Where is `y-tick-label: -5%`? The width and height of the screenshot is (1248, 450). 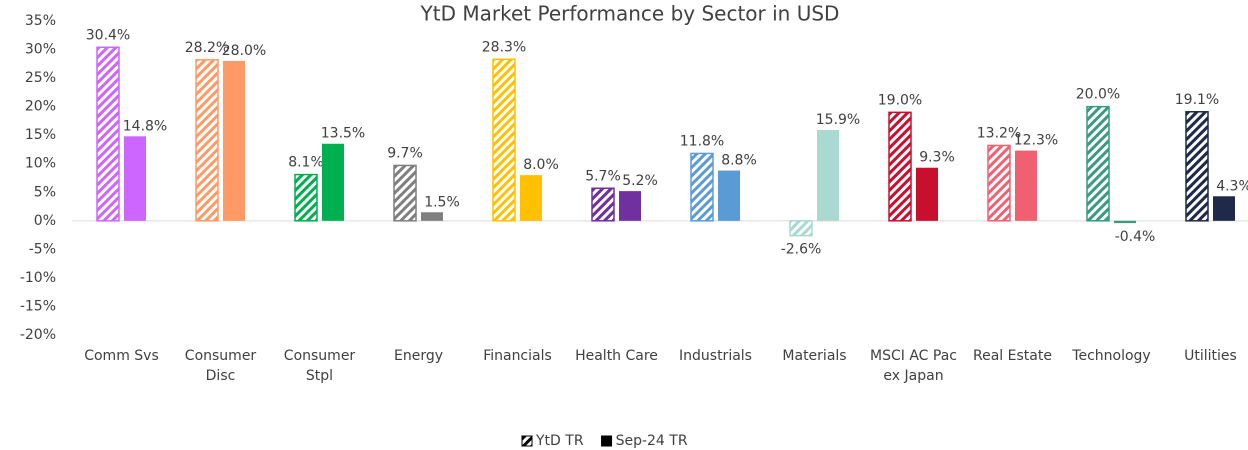 y-tick-label: -5% is located at coordinates (42, 249).